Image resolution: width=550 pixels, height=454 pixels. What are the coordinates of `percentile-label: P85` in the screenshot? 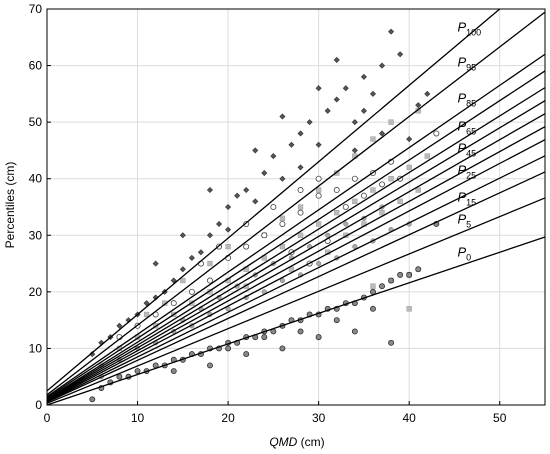 It's located at (467, 99).